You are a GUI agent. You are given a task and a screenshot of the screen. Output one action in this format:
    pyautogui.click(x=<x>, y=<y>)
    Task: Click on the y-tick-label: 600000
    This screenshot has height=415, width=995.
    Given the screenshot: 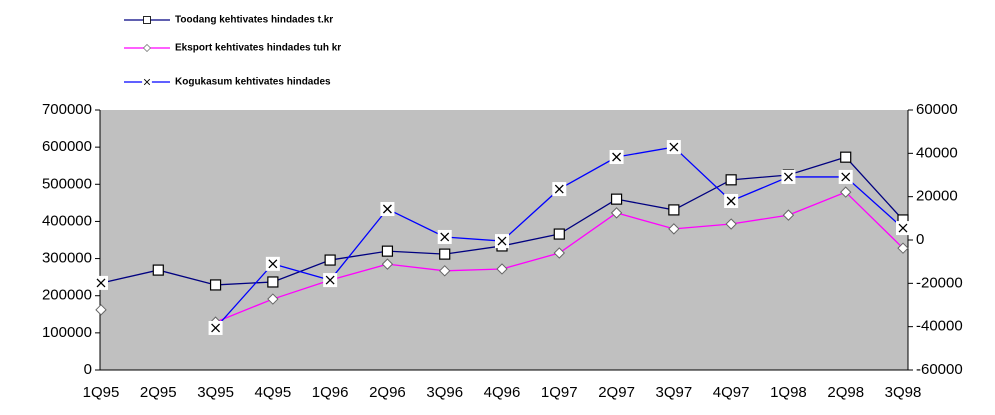 What is the action you would take?
    pyautogui.click(x=67, y=146)
    